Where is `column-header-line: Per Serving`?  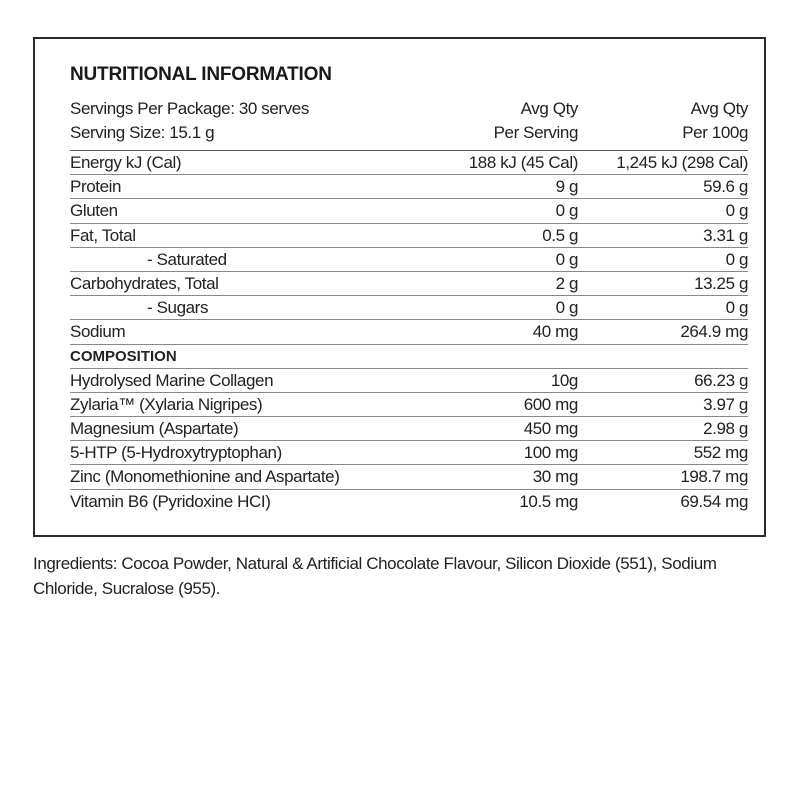 column-header-line: Per Serving is located at coordinates (536, 132).